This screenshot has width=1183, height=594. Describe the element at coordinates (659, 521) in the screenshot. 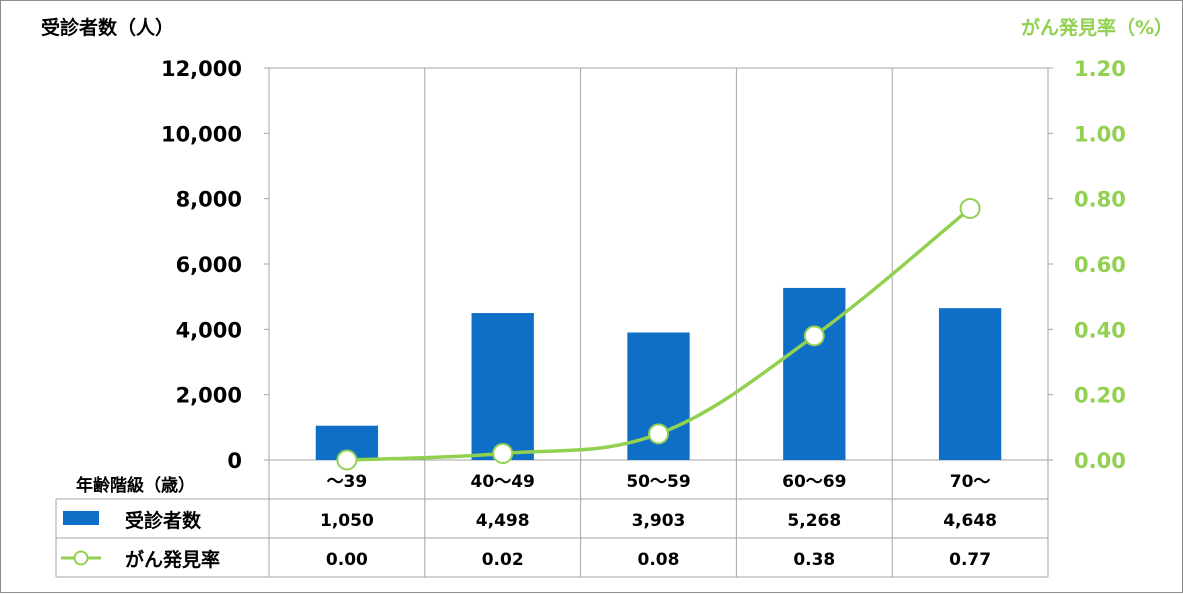

I see `bar-data-label: 3,903` at that location.